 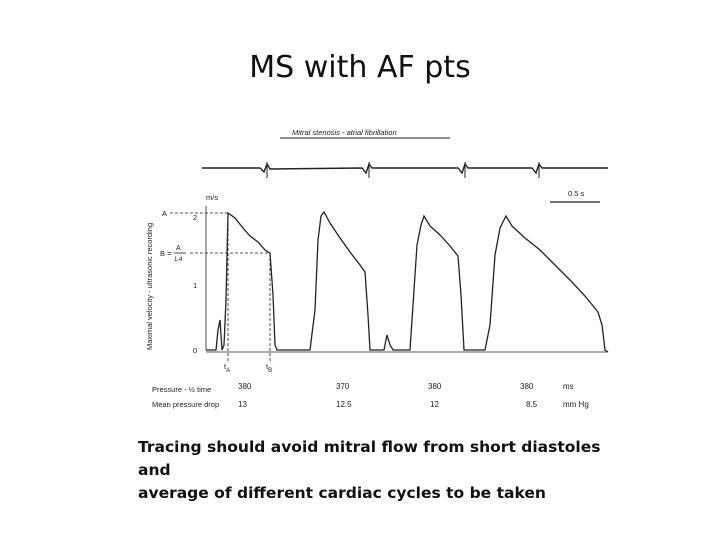 What do you see at coordinates (164, 213) in the screenshot?
I see `label-a: A` at bounding box center [164, 213].